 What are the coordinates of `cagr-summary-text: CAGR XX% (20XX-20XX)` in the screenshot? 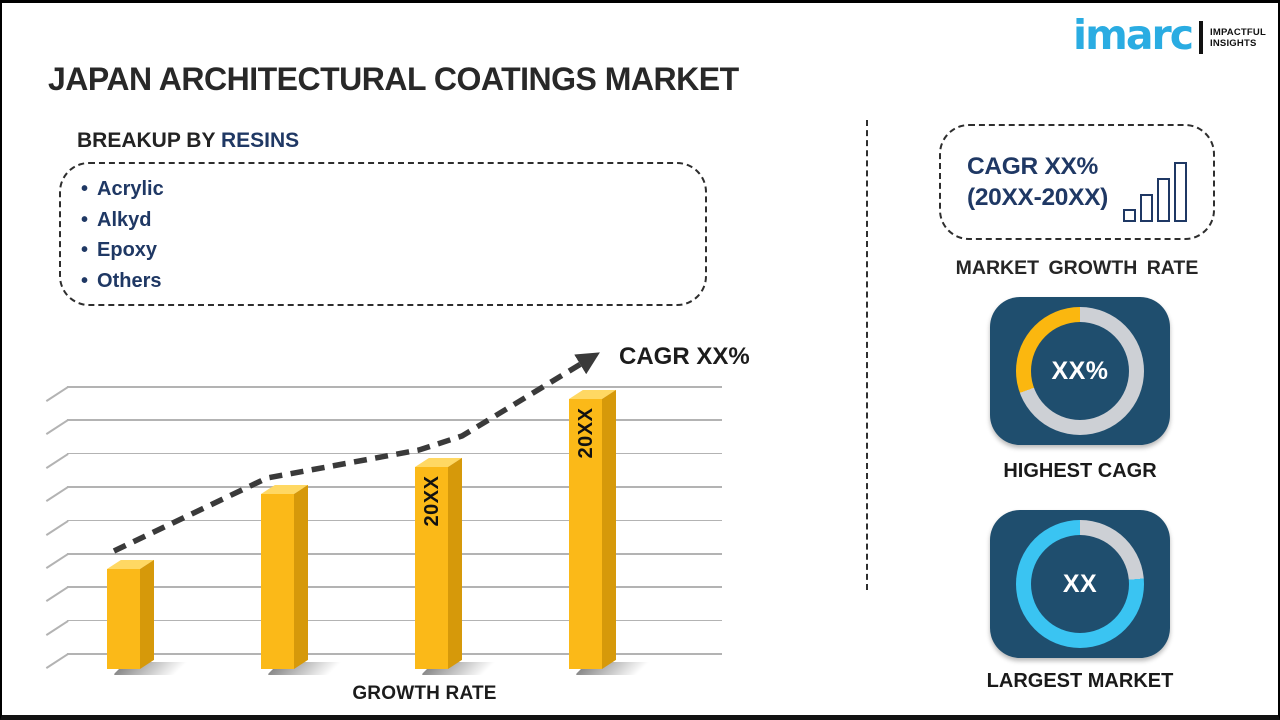 It's located at (1038, 182).